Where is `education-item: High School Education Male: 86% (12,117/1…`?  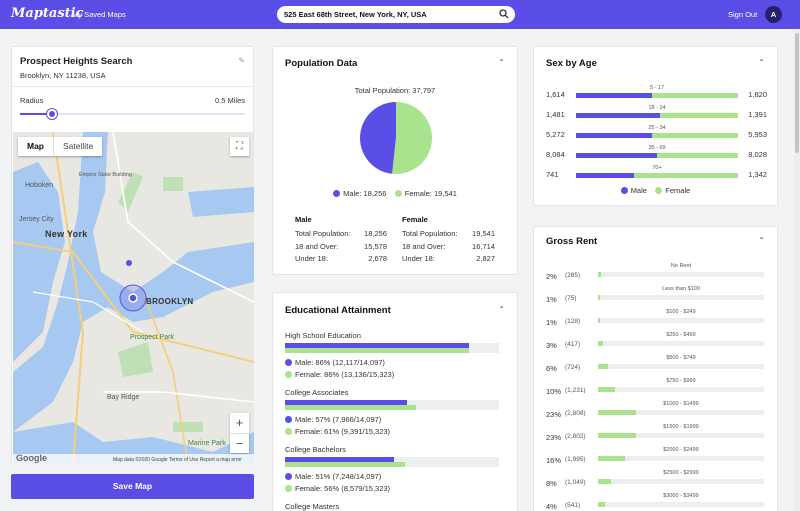
education-item: High School Education Male: 86% (12,117/1… is located at coordinates (392, 355).